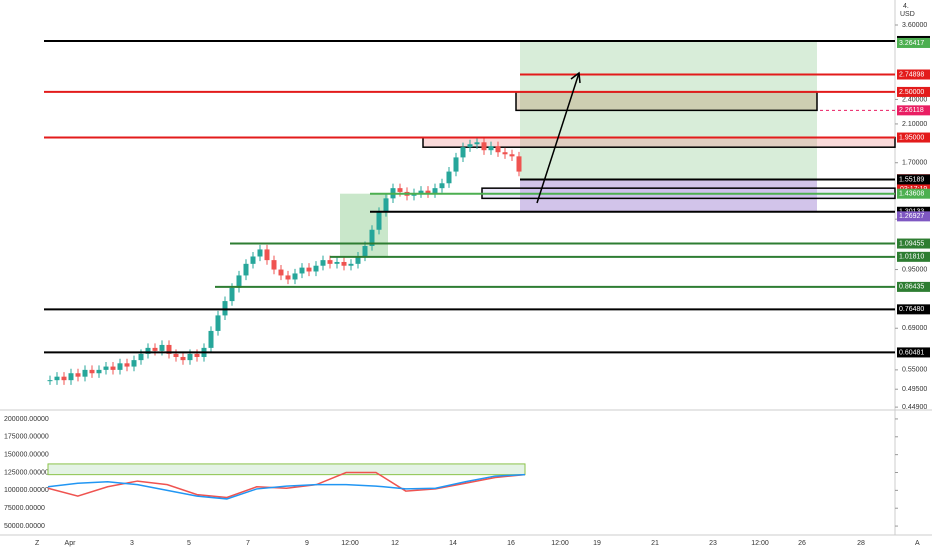  What do you see at coordinates (575, 77) in the screenshot?
I see `arrow-head` at bounding box center [575, 77].